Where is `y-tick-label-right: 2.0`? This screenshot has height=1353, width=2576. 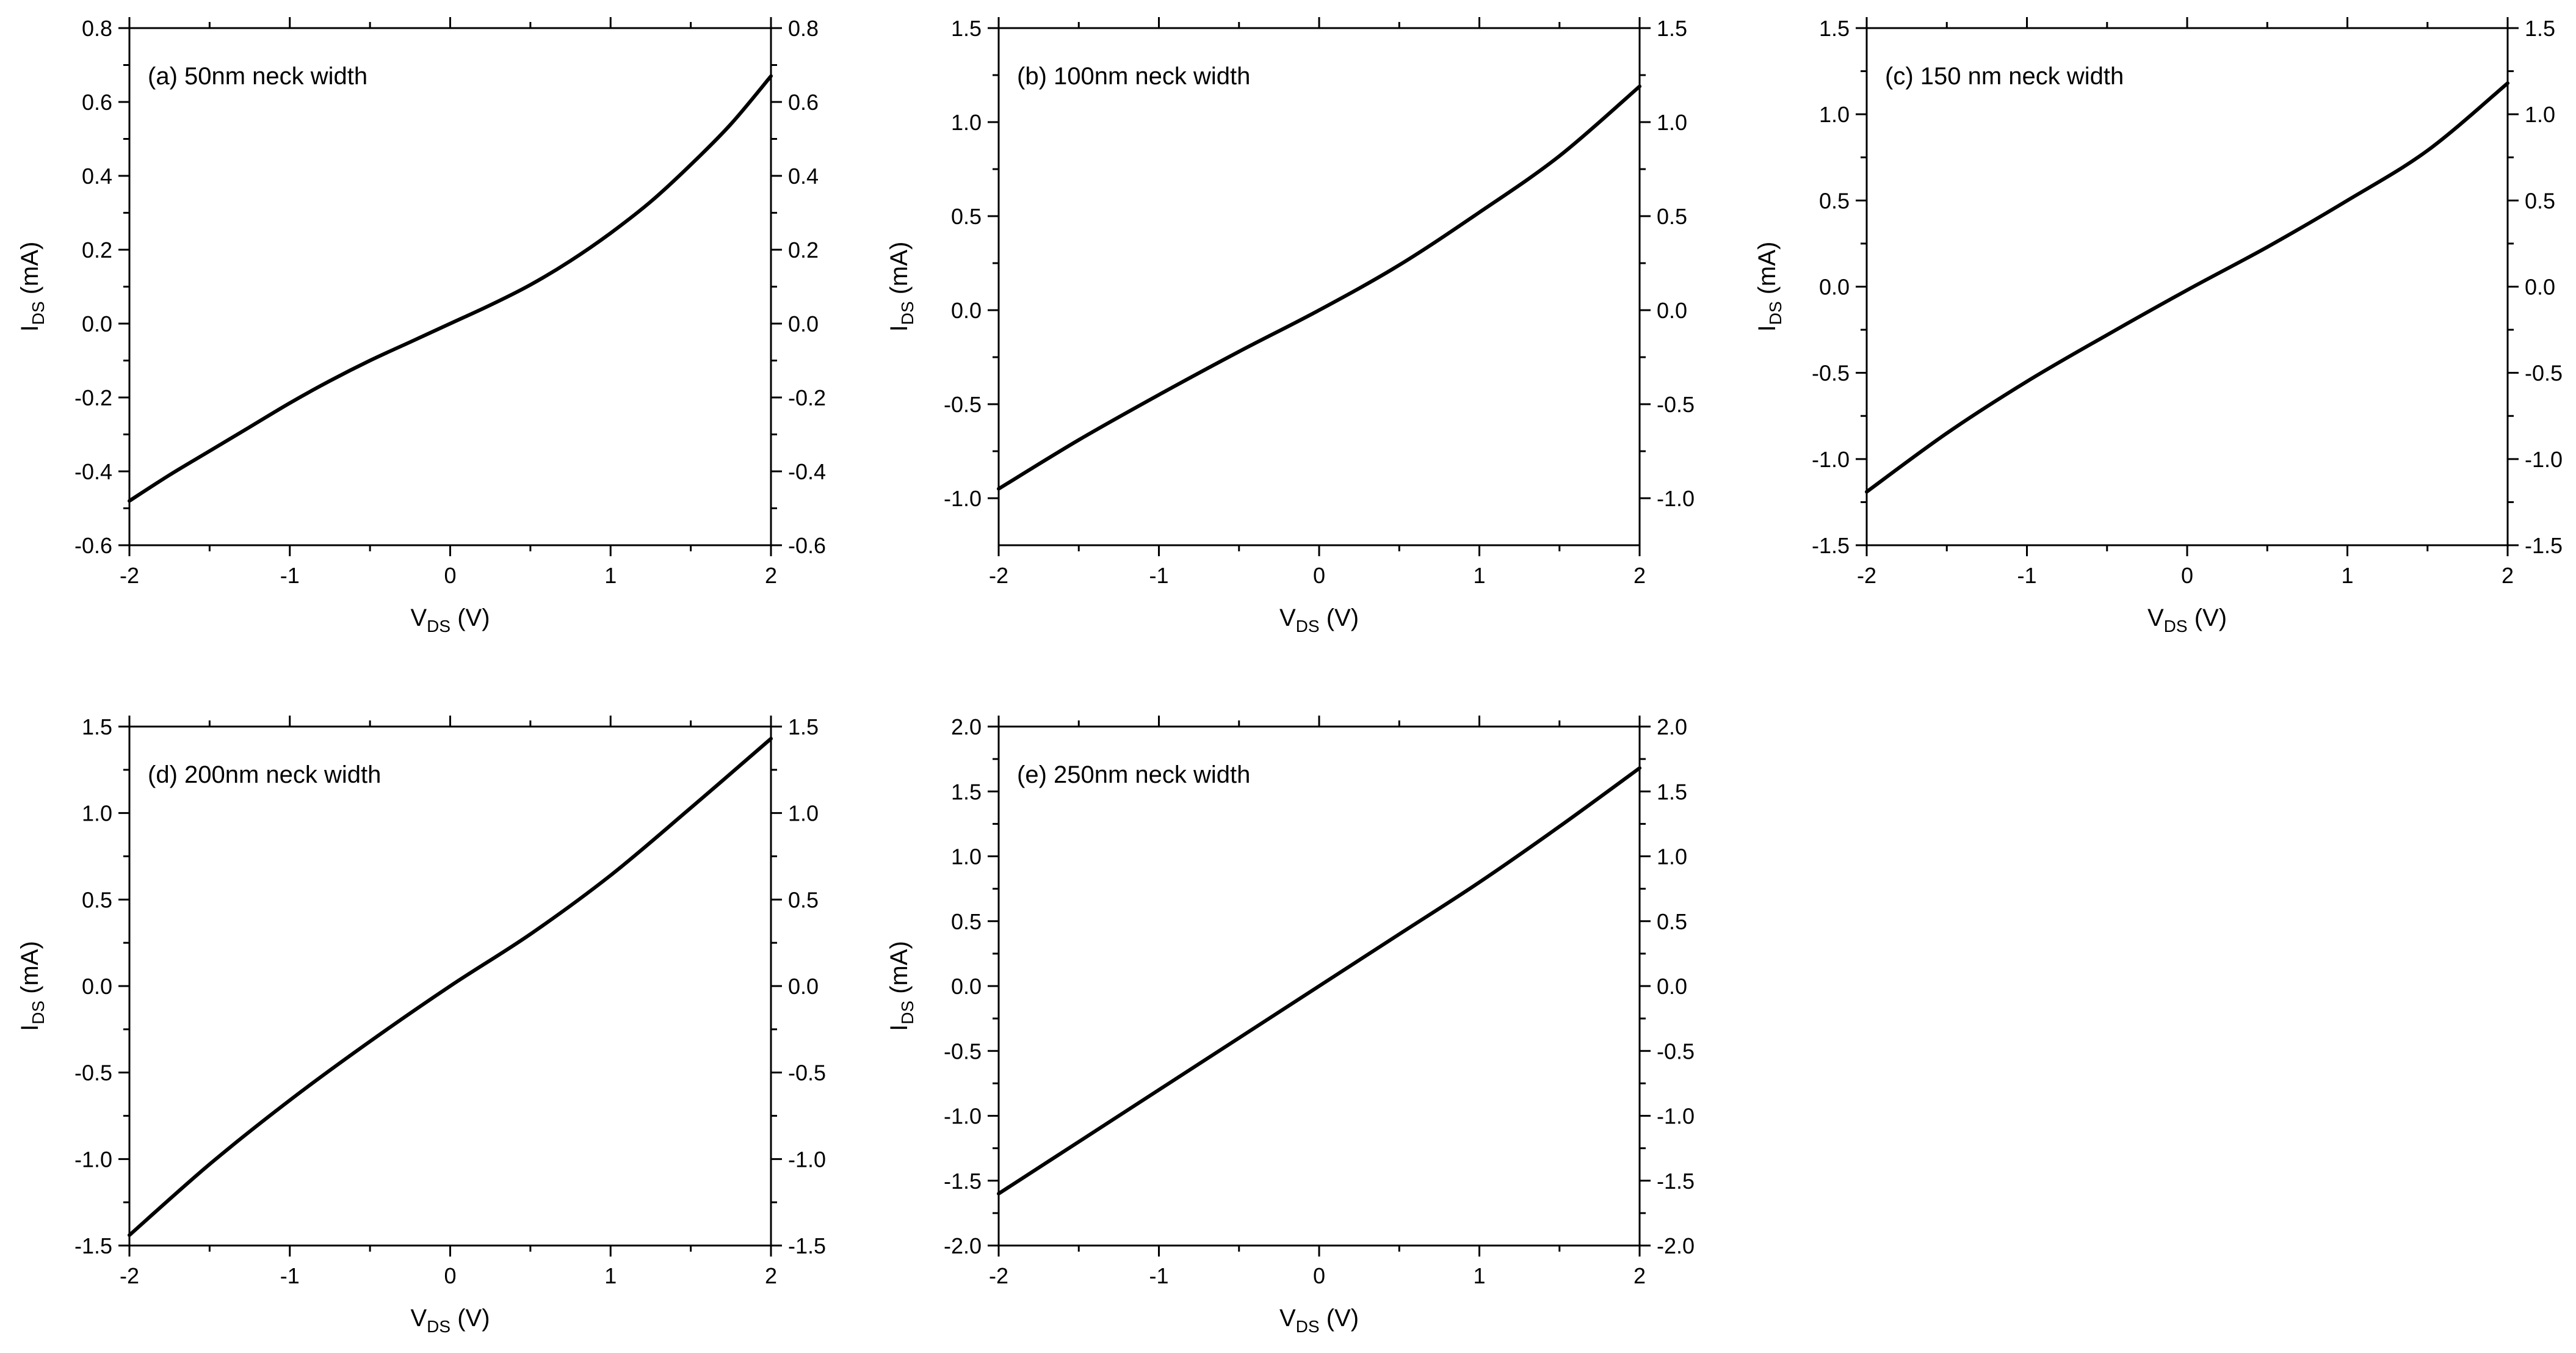 y-tick-label-right: 2.0 is located at coordinates (1672, 727).